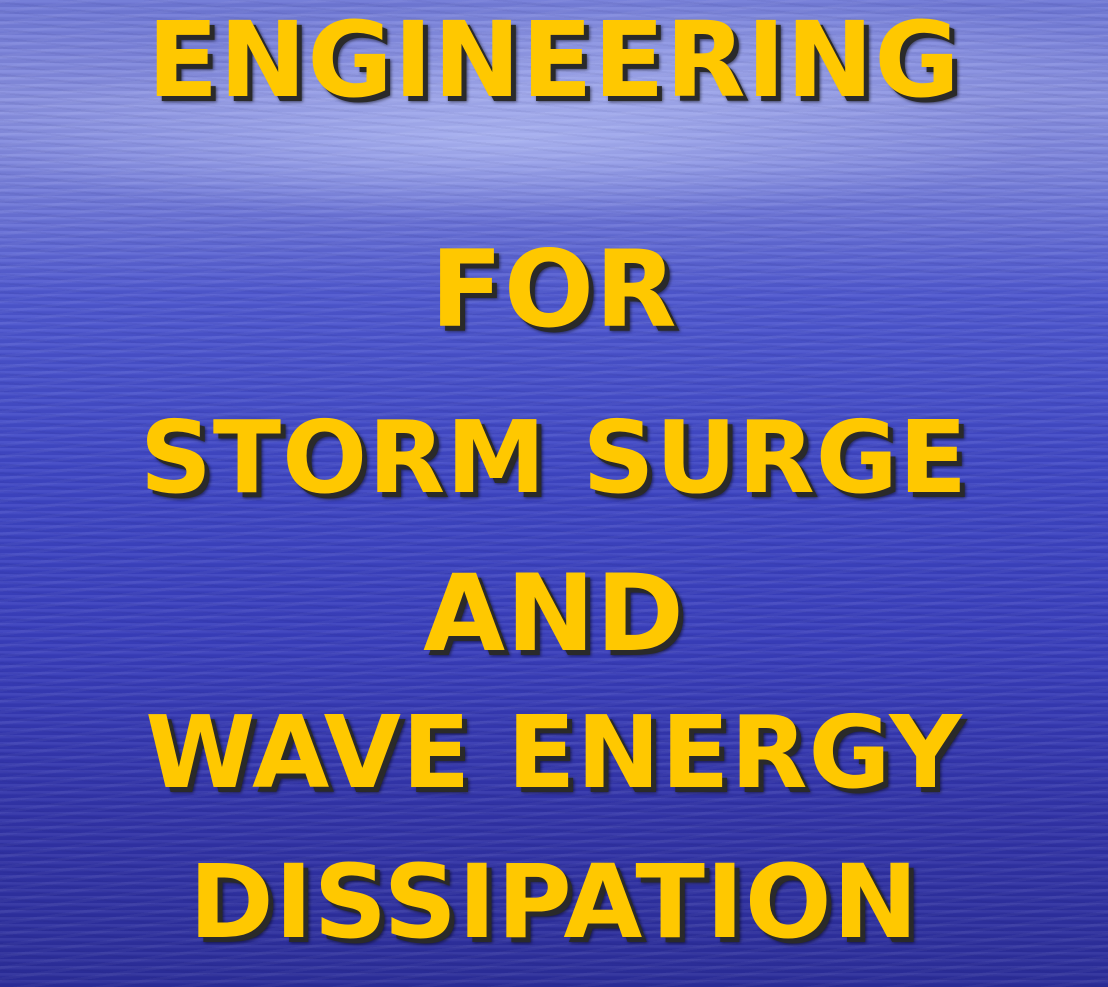 Image resolution: width=1108 pixels, height=987 pixels. Describe the element at coordinates (554, 613) in the screenshot. I see `title-line-4: AND` at that location.